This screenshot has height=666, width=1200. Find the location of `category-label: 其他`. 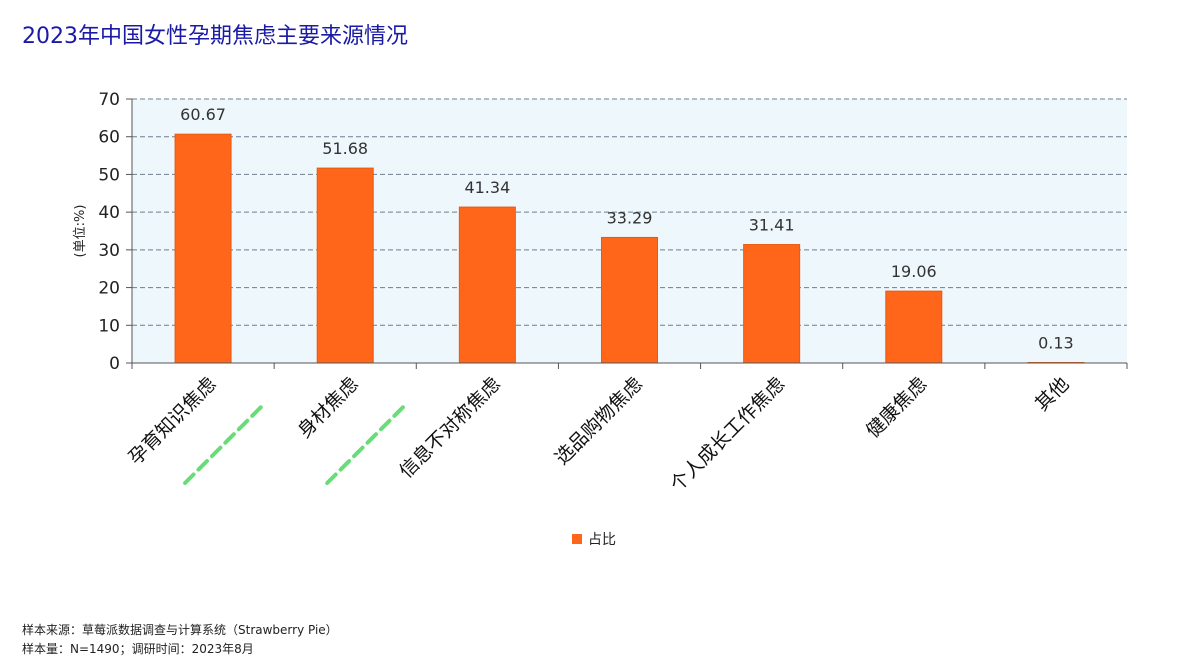

category-label: 其他 is located at coordinates (1052, 394).